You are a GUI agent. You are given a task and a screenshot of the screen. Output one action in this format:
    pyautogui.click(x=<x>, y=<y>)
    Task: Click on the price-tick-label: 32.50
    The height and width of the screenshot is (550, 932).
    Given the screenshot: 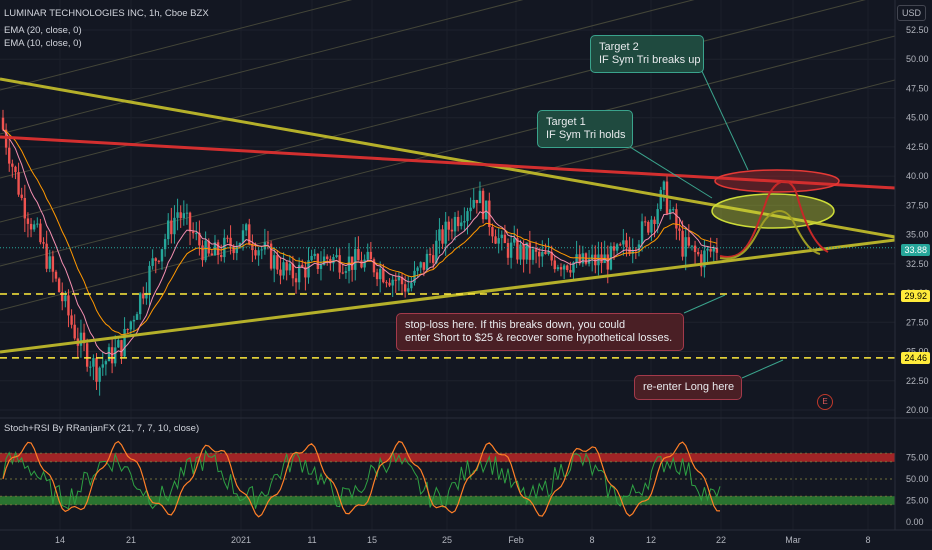 What is the action you would take?
    pyautogui.click(x=917, y=264)
    